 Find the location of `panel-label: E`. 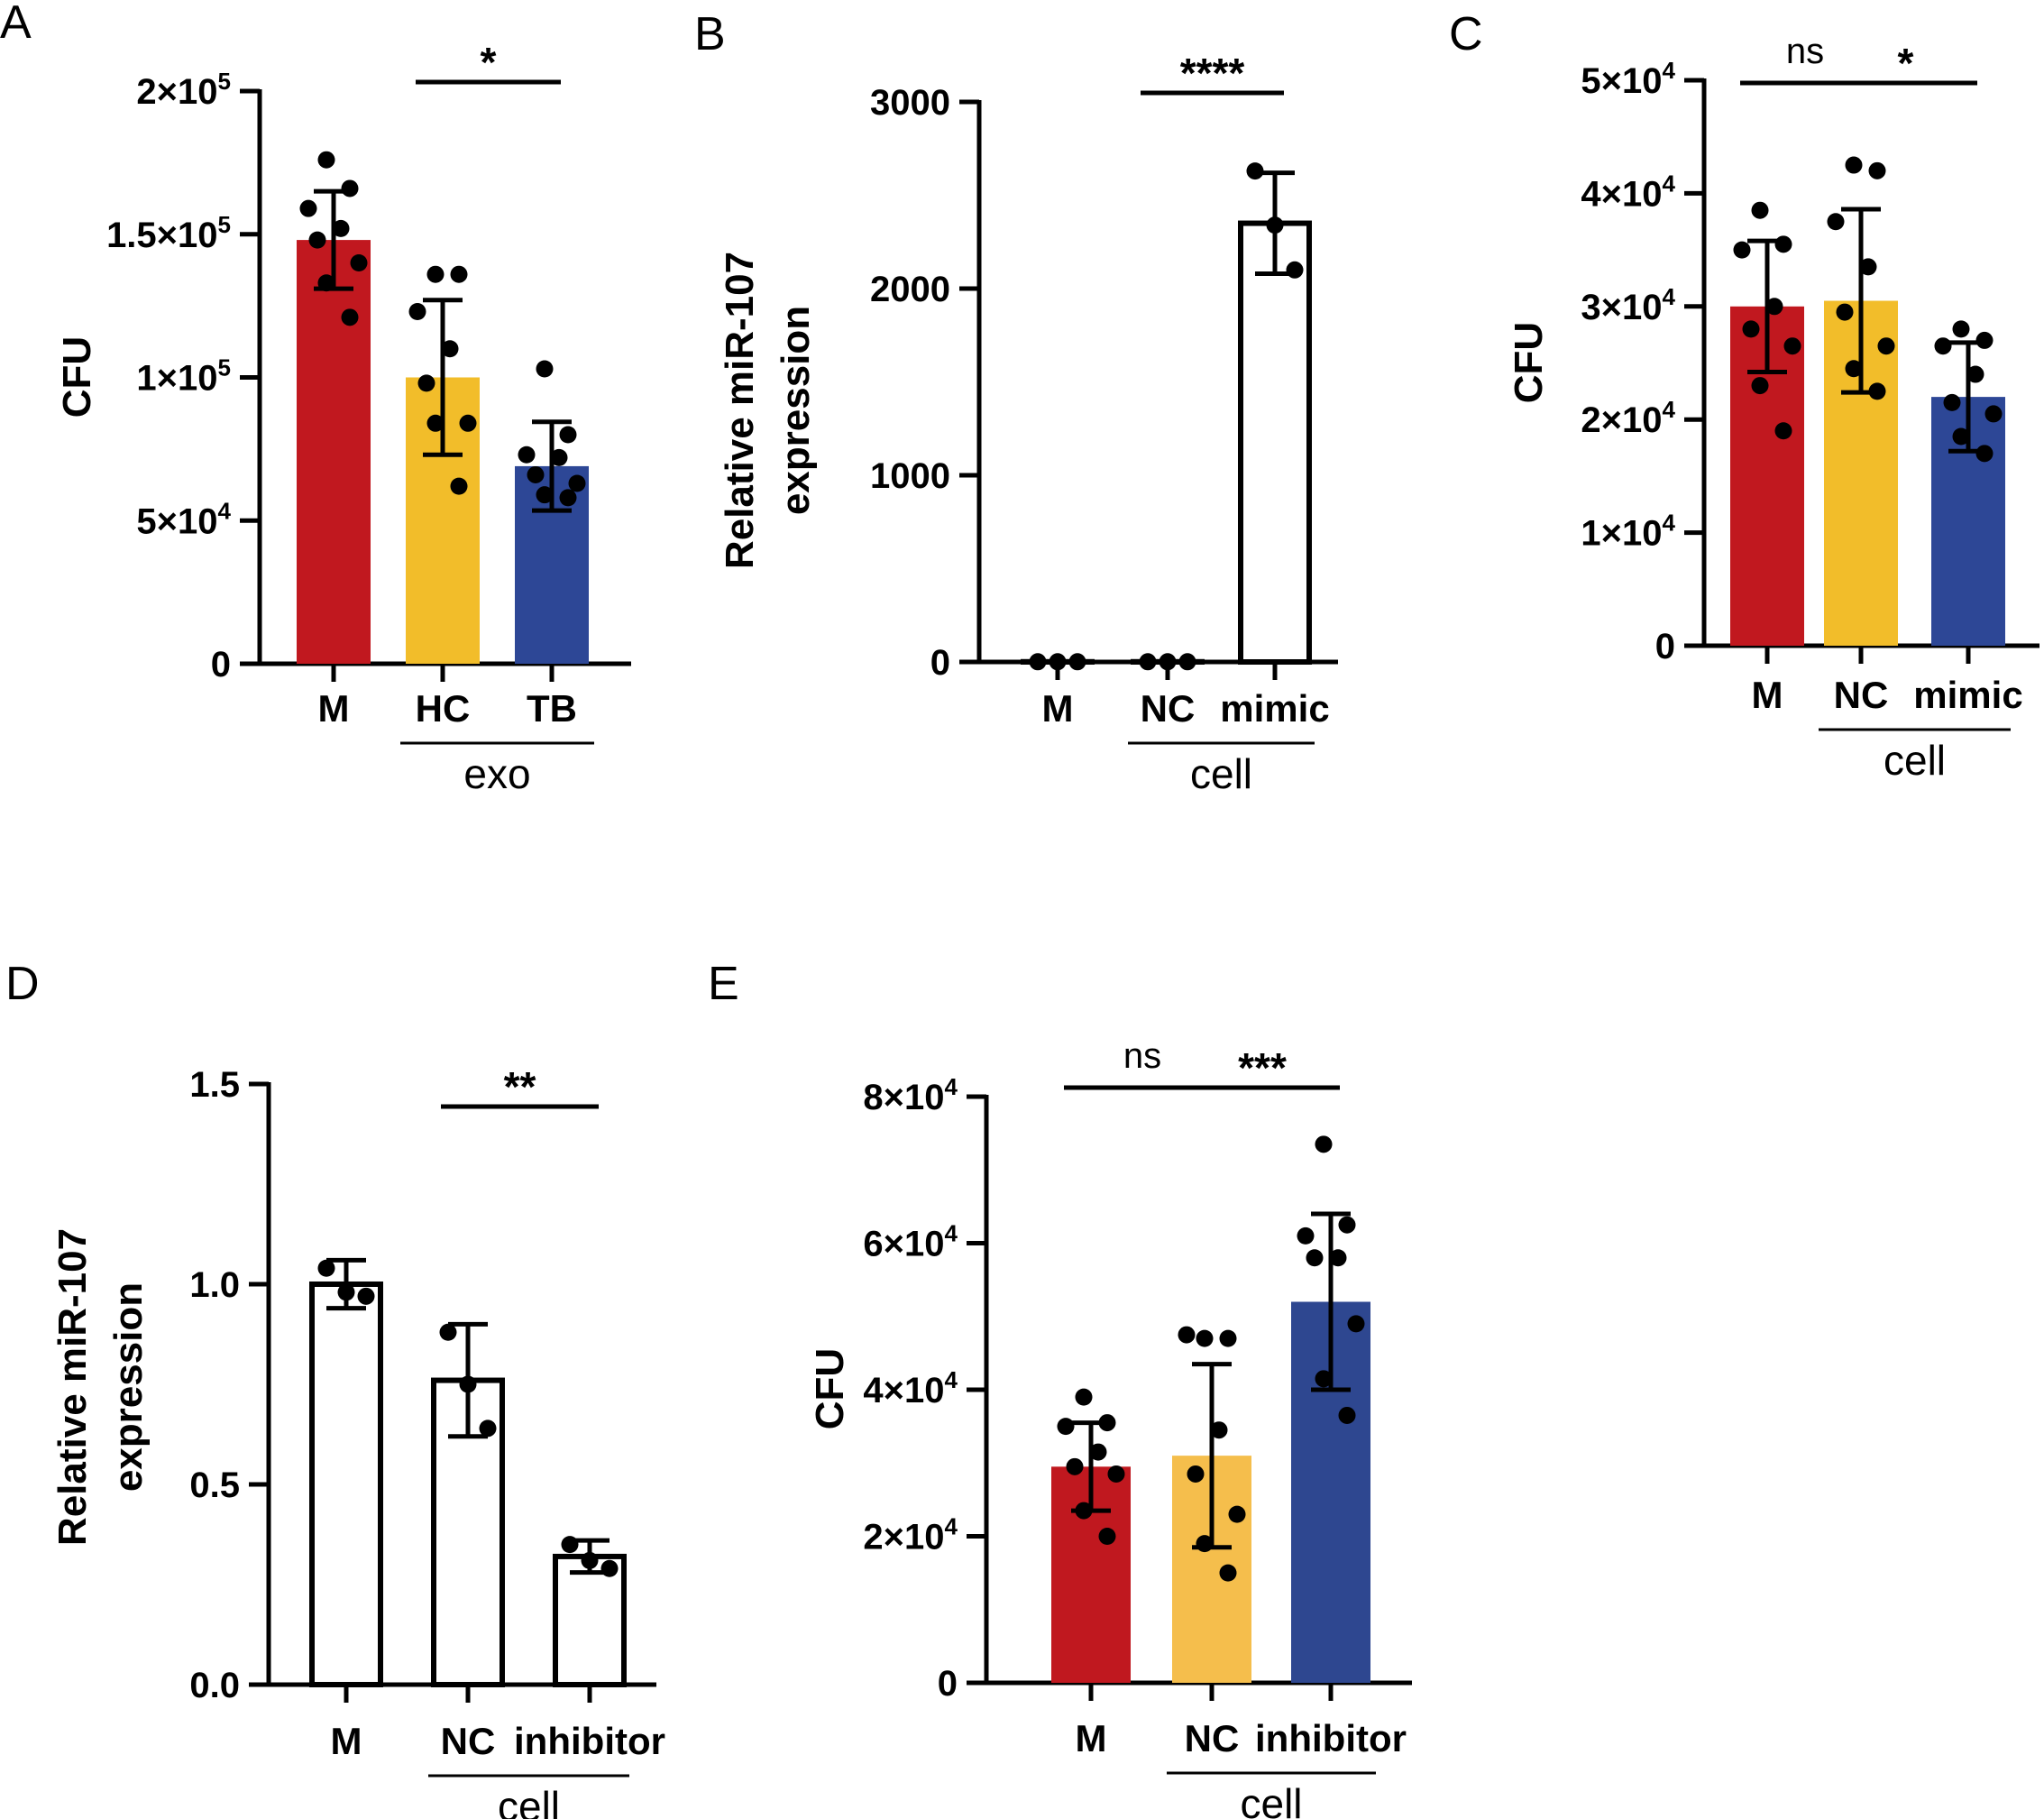

panel-label: E is located at coordinates (723, 984).